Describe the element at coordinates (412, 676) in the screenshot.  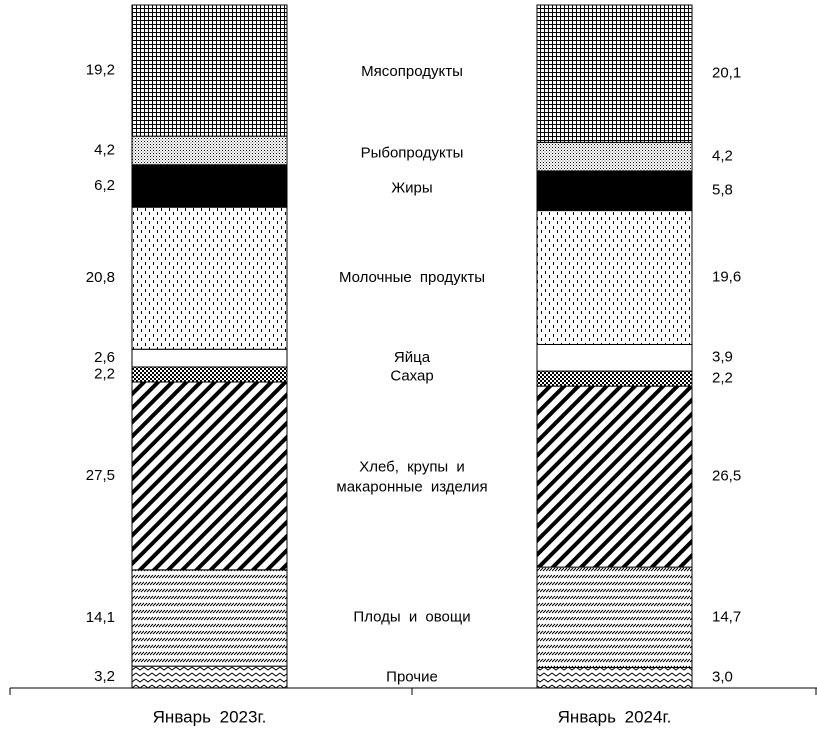
I see `series-label: Прочие` at that location.